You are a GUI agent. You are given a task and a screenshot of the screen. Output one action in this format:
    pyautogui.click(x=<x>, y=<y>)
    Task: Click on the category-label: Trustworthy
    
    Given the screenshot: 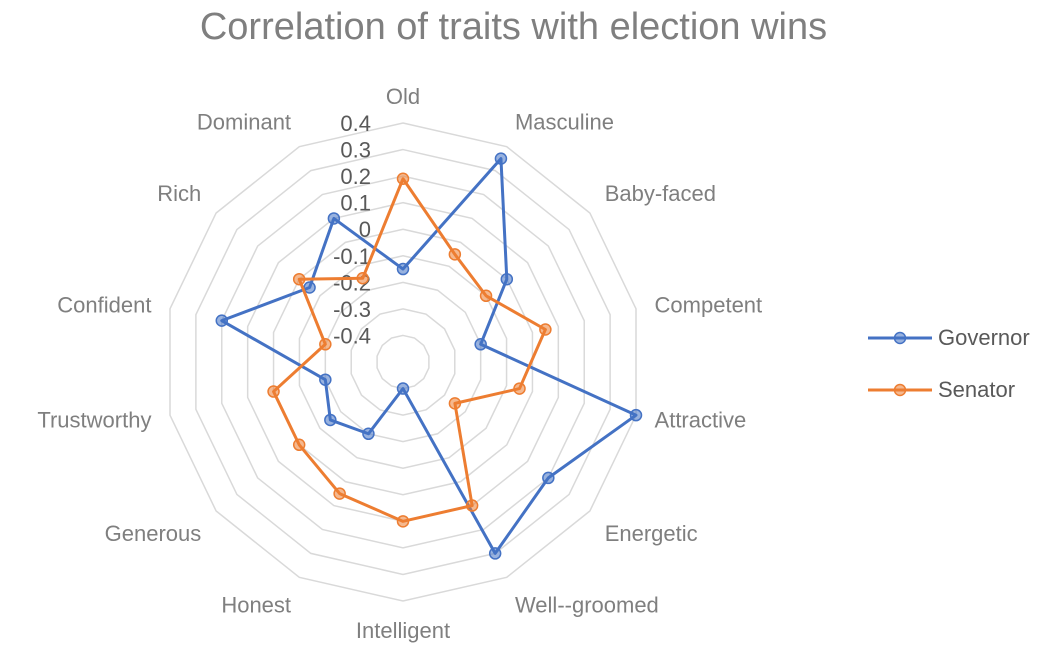 What is the action you would take?
    pyautogui.click(x=94, y=419)
    